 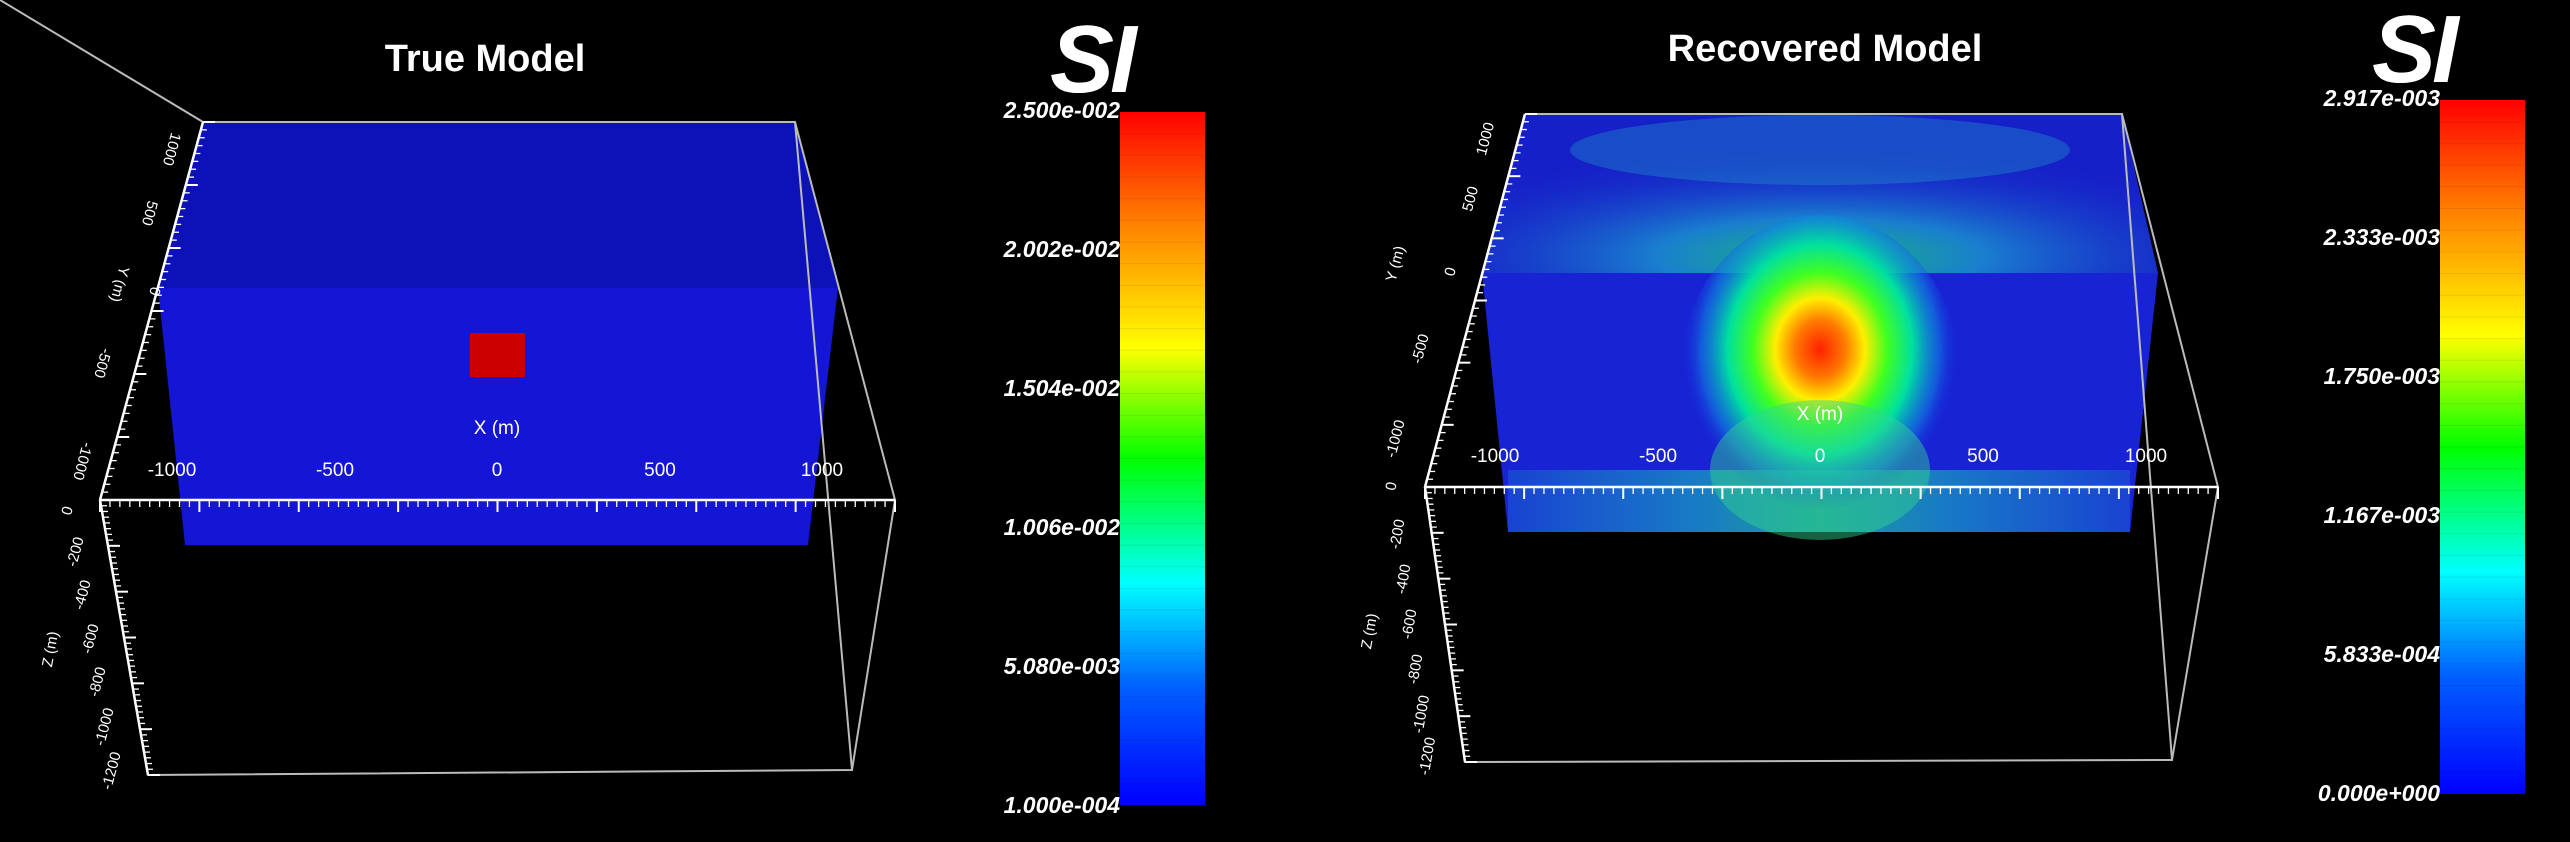 What do you see at coordinates (2381, 376) in the screenshot?
I see `colorbar-tick-label: 1.750e-003` at bounding box center [2381, 376].